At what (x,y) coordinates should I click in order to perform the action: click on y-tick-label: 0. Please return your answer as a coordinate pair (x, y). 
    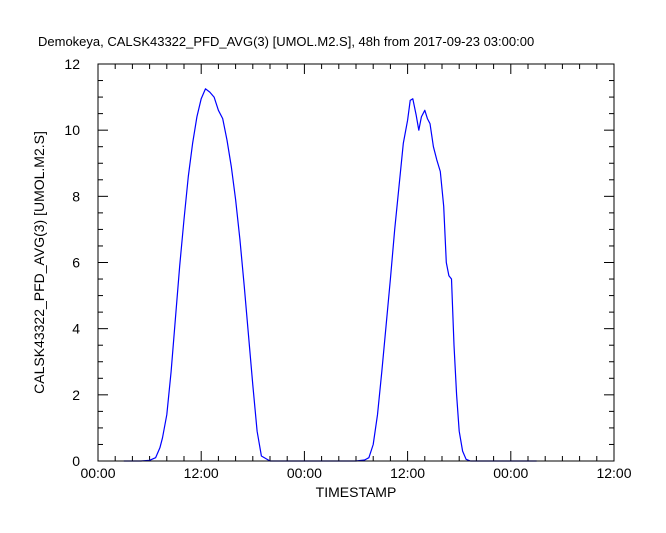
    Looking at the image, I should click on (76, 461).